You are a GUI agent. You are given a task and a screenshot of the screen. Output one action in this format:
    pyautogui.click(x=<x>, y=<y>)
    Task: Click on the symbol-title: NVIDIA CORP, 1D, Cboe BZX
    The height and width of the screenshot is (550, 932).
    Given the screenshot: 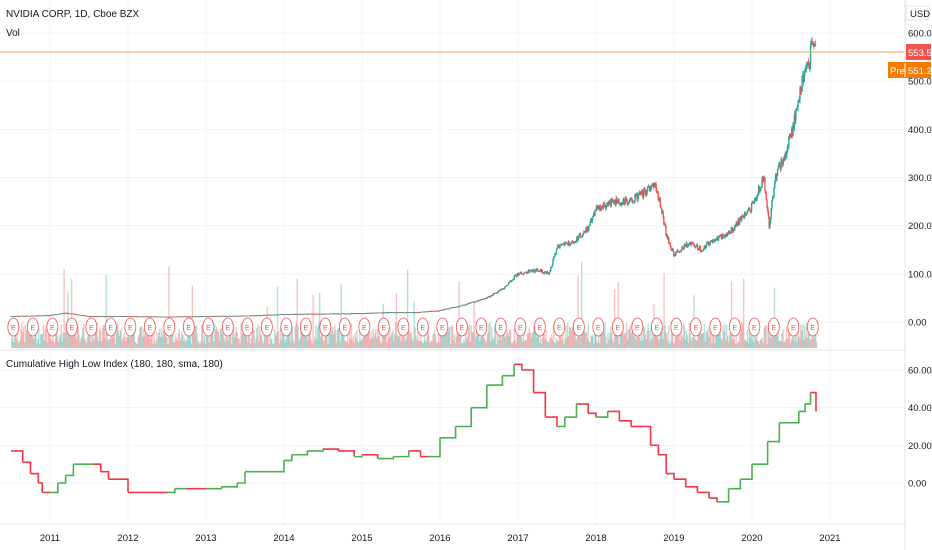 What is the action you would take?
    pyautogui.click(x=73, y=14)
    